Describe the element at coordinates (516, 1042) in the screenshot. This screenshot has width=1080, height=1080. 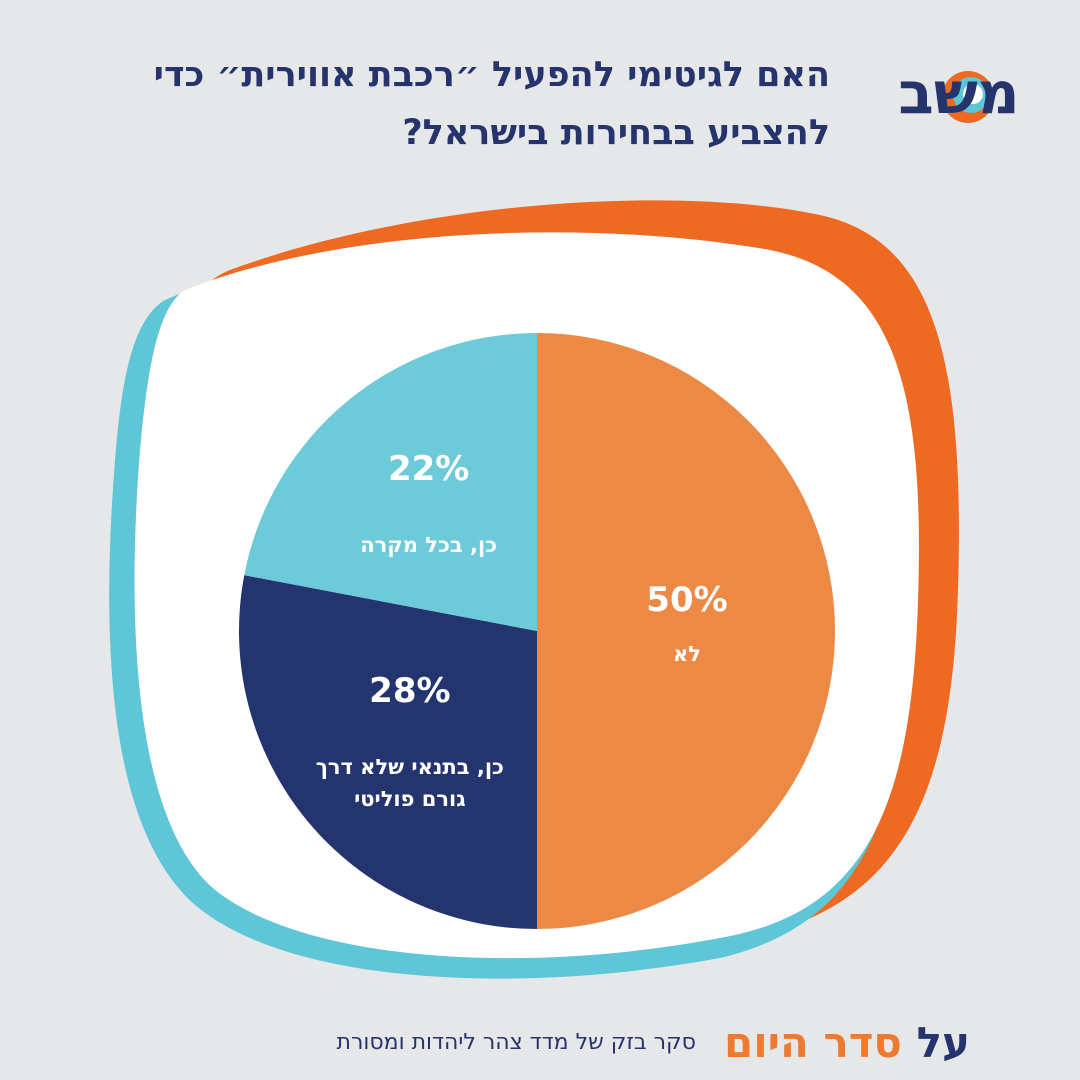
I see `footer-source: סקר בזק של מדד צהר ליהדות ומסורת` at that location.